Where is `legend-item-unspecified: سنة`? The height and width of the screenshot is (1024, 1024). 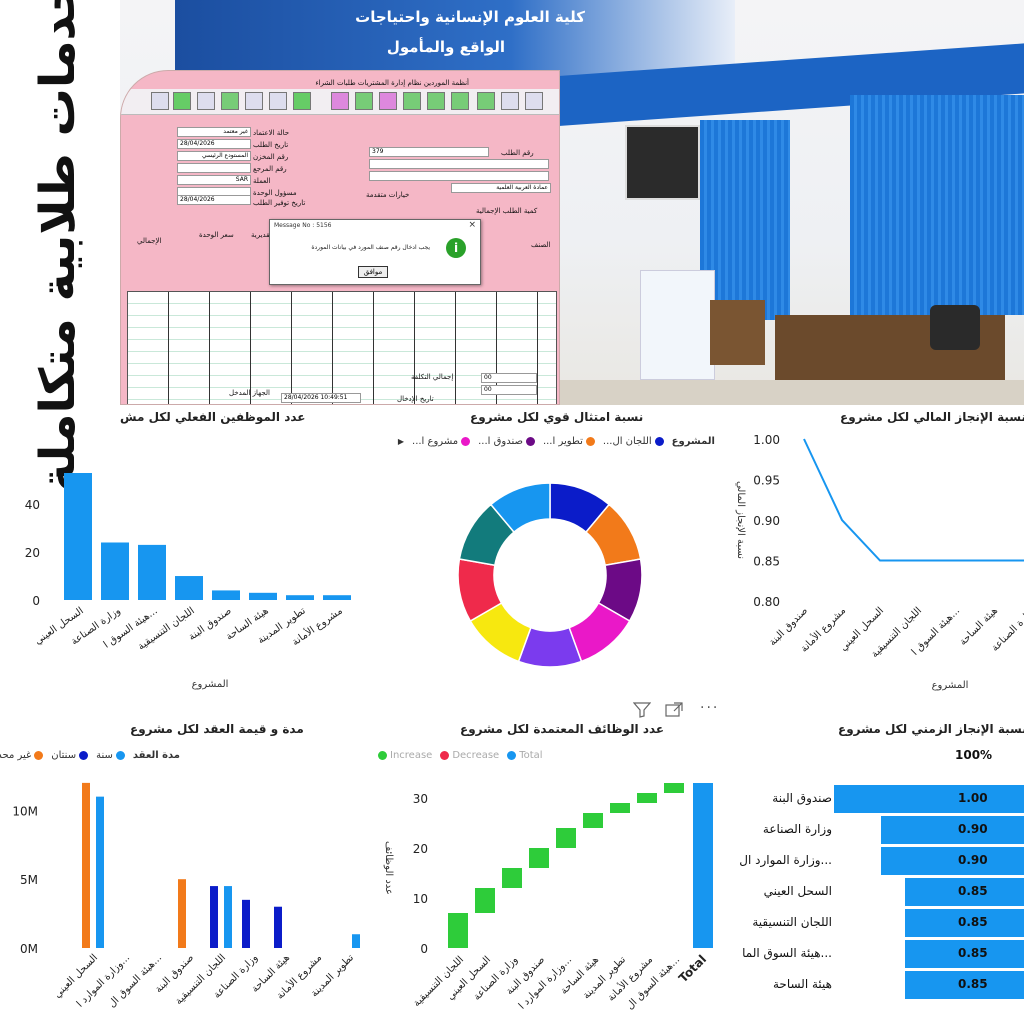
legend-item-unspecified: سنة is located at coordinates (110, 755).